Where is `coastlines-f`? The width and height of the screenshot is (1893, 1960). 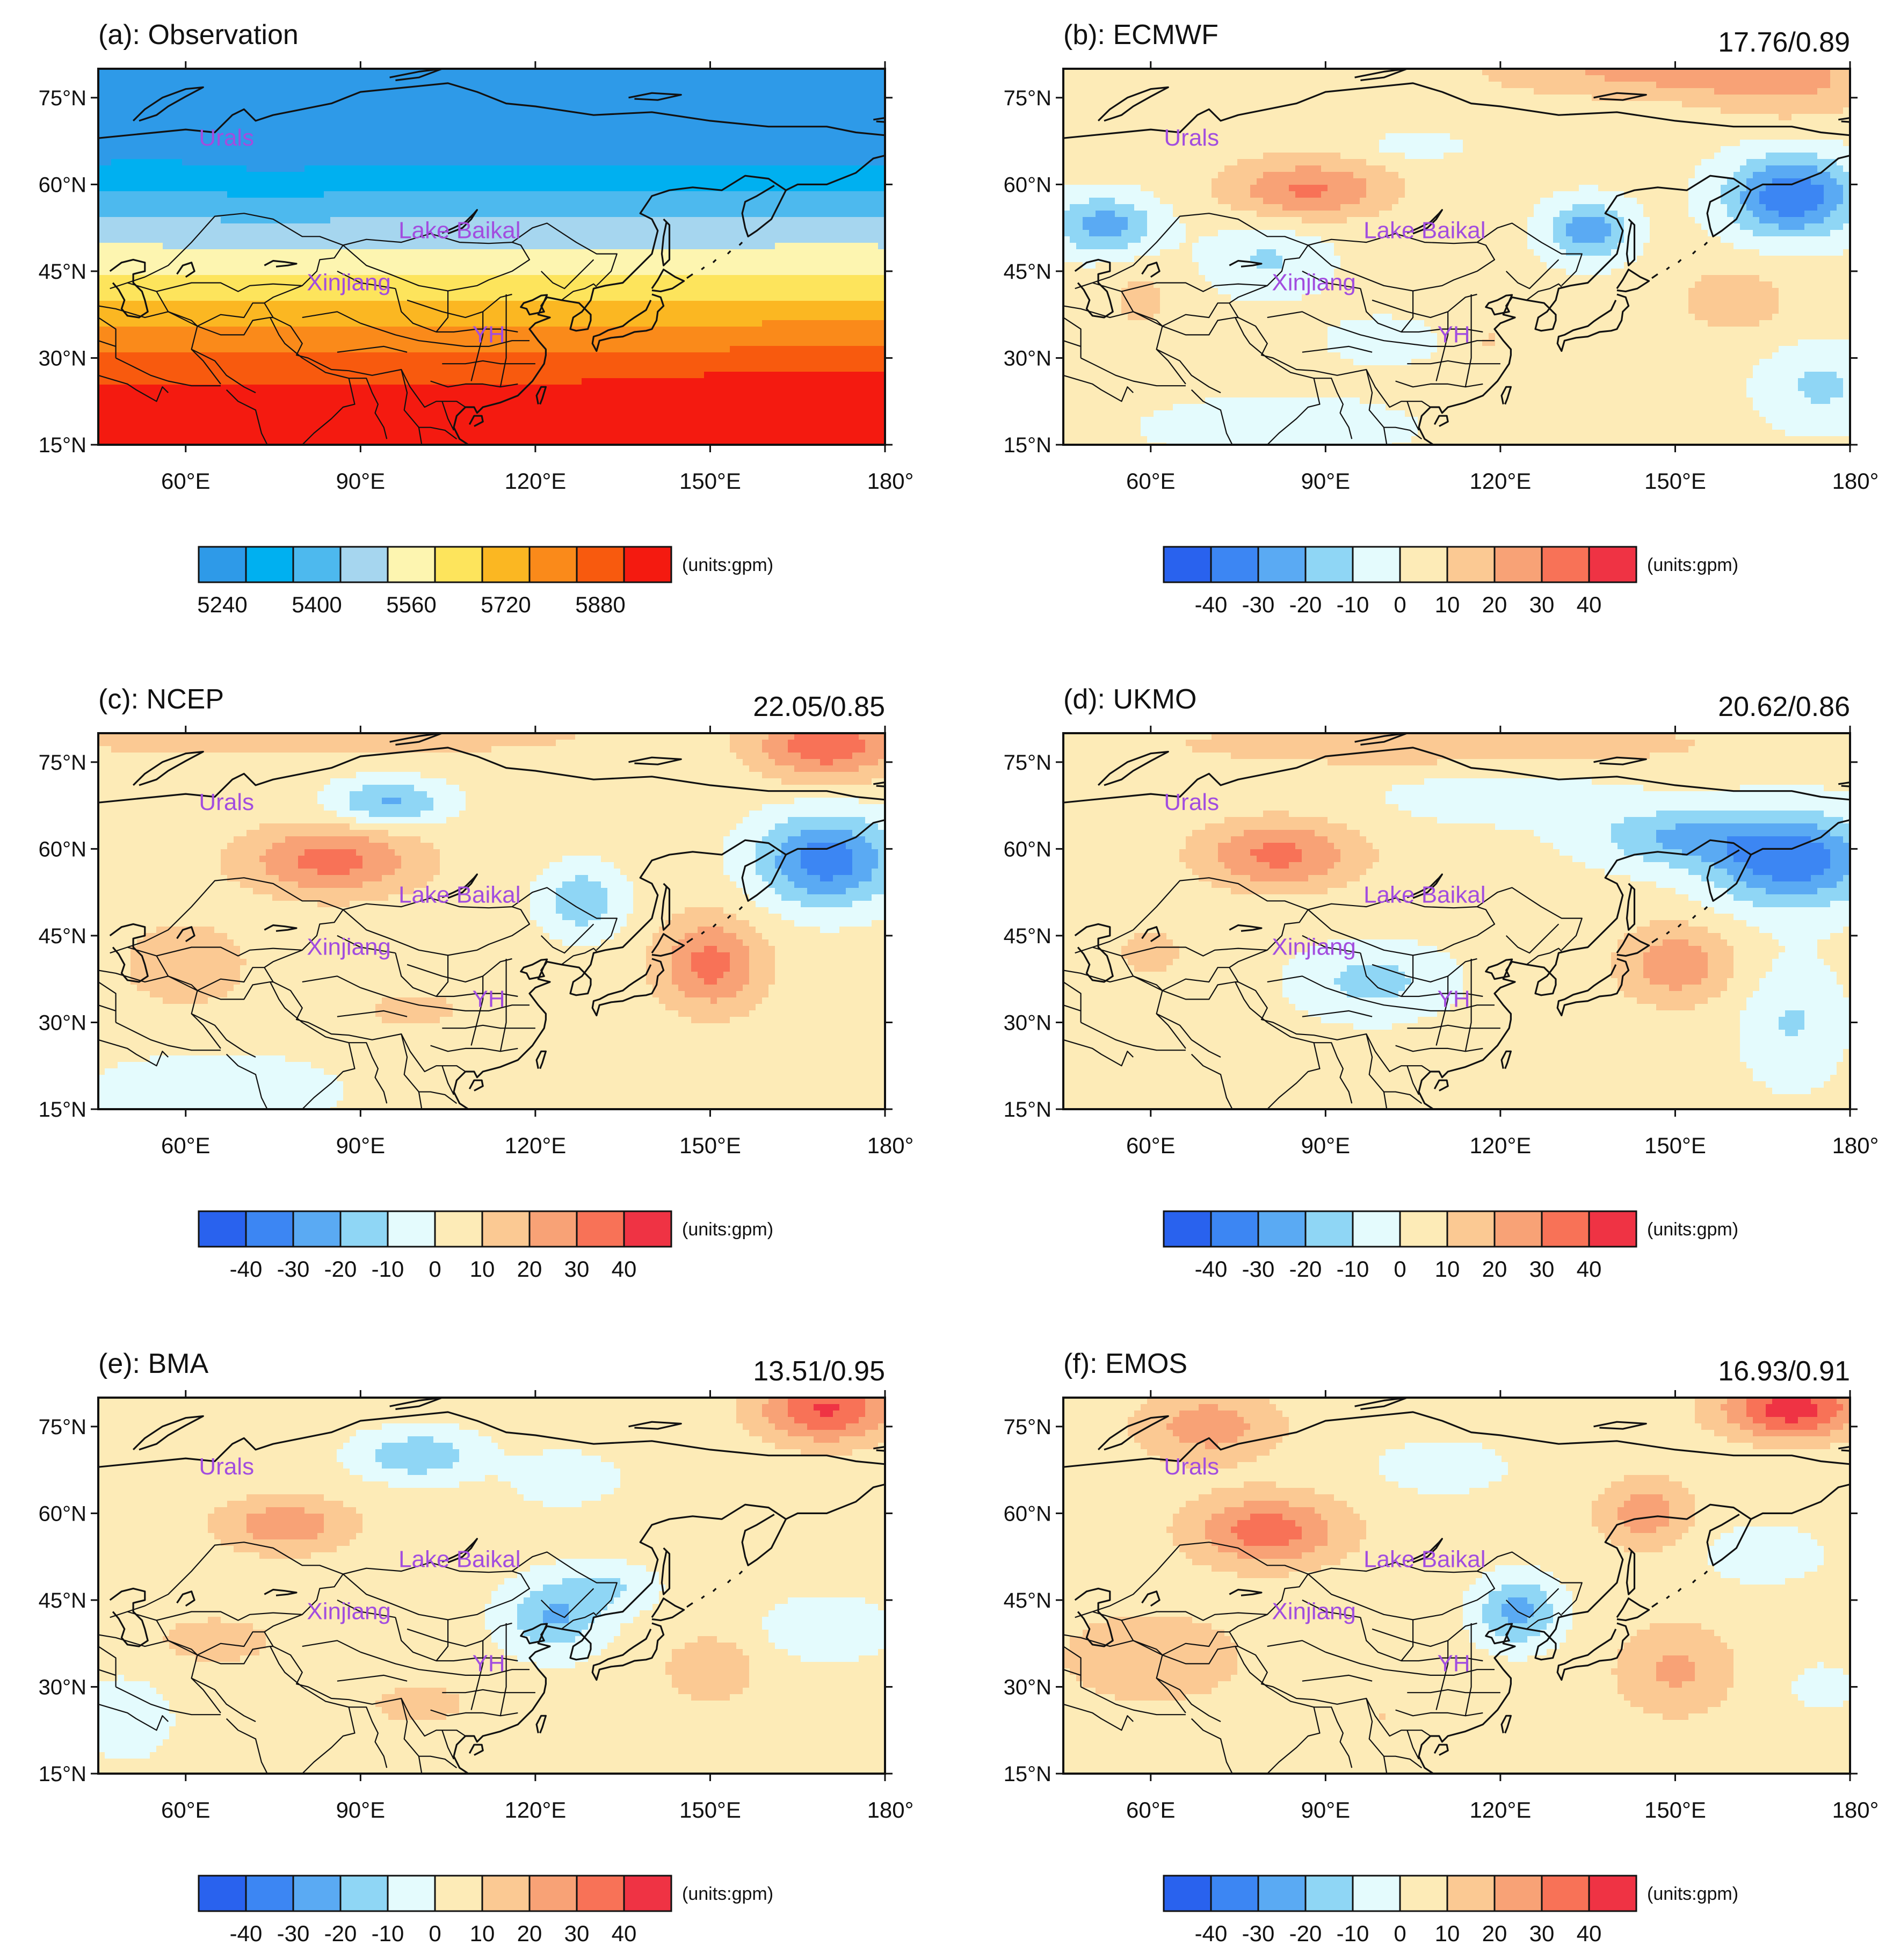
coastlines-f is located at coordinates (1456, 1586).